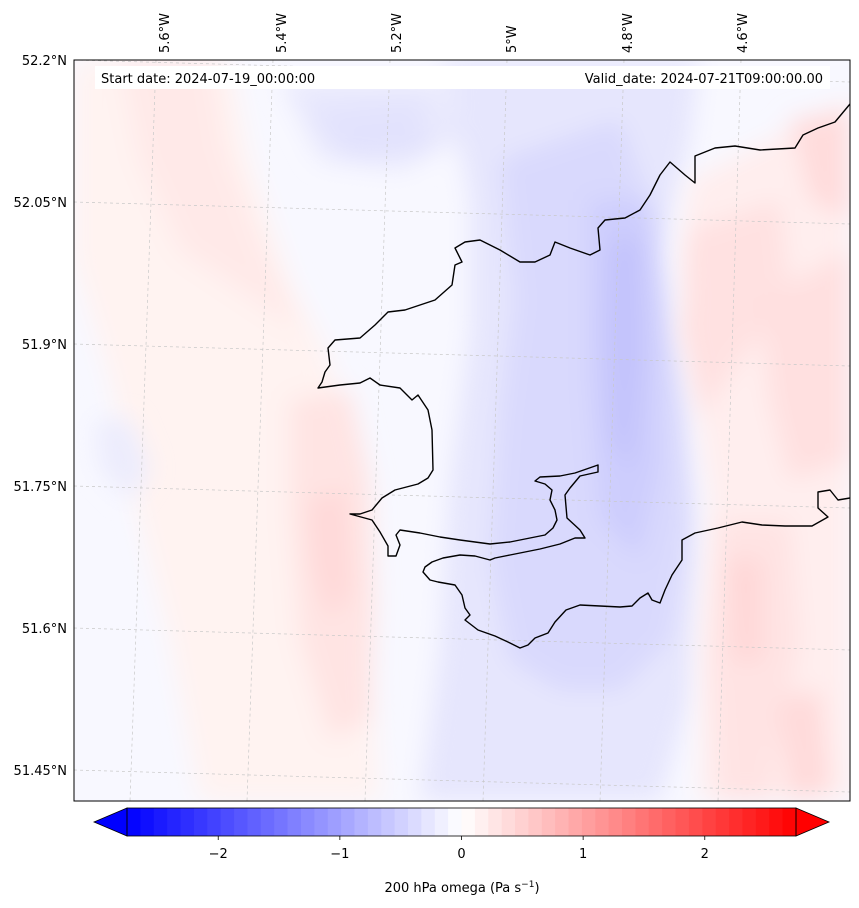  I want to click on colorbar-label-close: ), so click(536, 888).